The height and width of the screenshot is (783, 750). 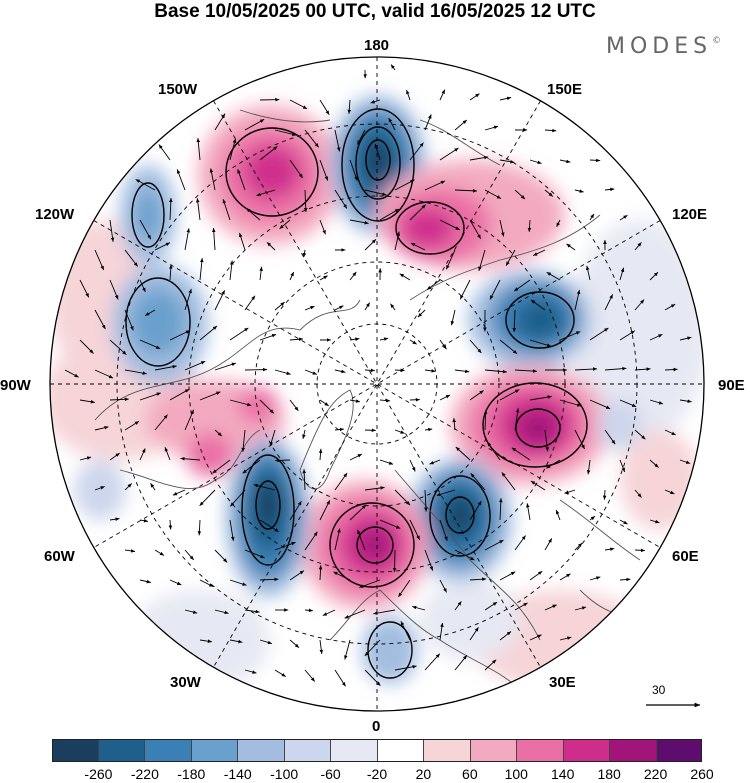 What do you see at coordinates (655, 774) in the screenshot?
I see `colorbar-tick-label: 220` at bounding box center [655, 774].